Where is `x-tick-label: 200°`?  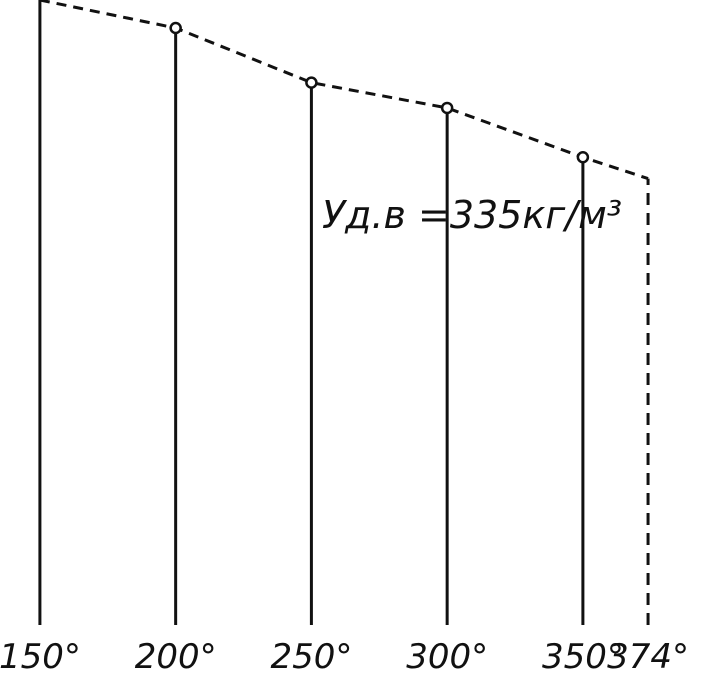
x-tick-label: 200° is located at coordinates (176, 657).